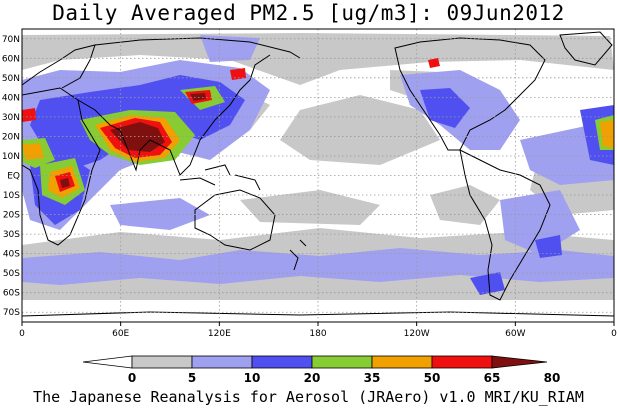 Image resolution: width=617 pixels, height=410 pixels. I want to click on colorbar-level-label: 10, so click(252, 378).